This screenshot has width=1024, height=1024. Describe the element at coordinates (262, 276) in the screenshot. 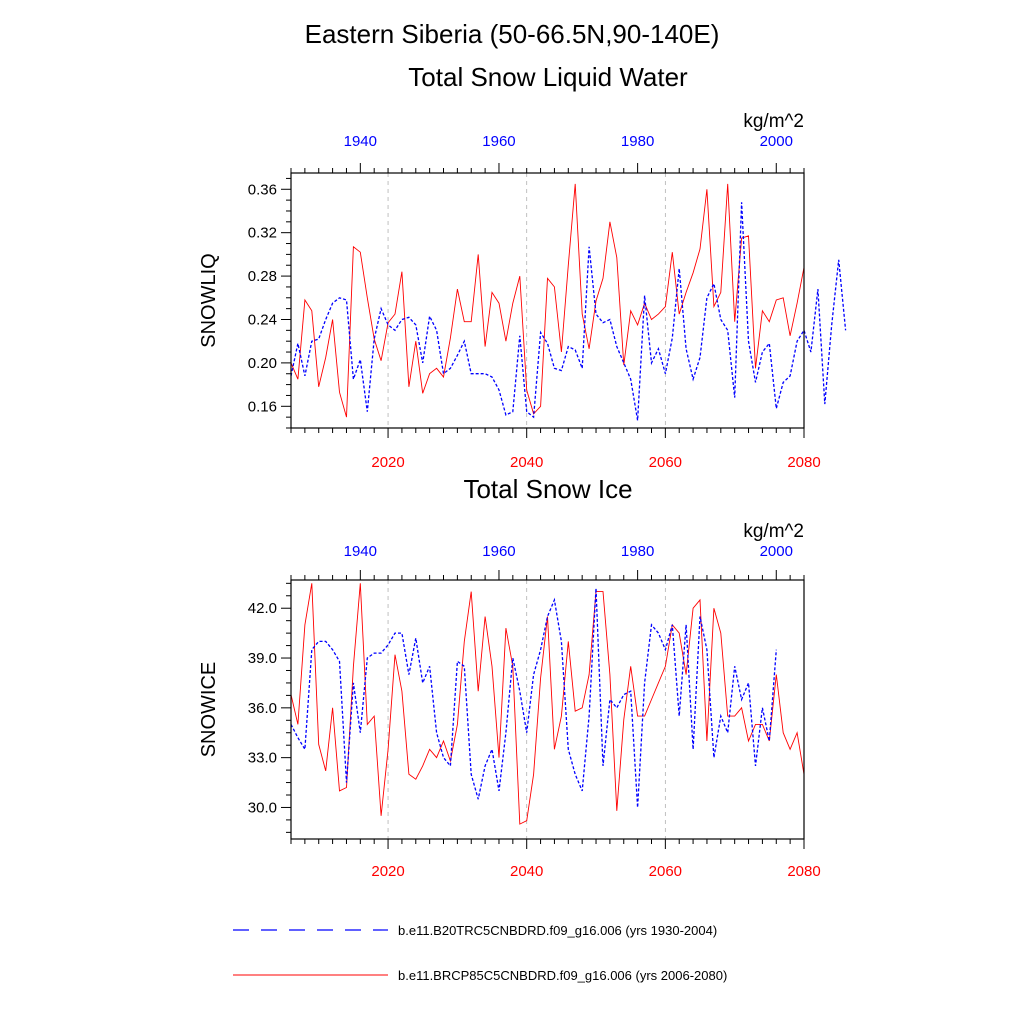

I see `y-tick-label: 0.28` at that location.